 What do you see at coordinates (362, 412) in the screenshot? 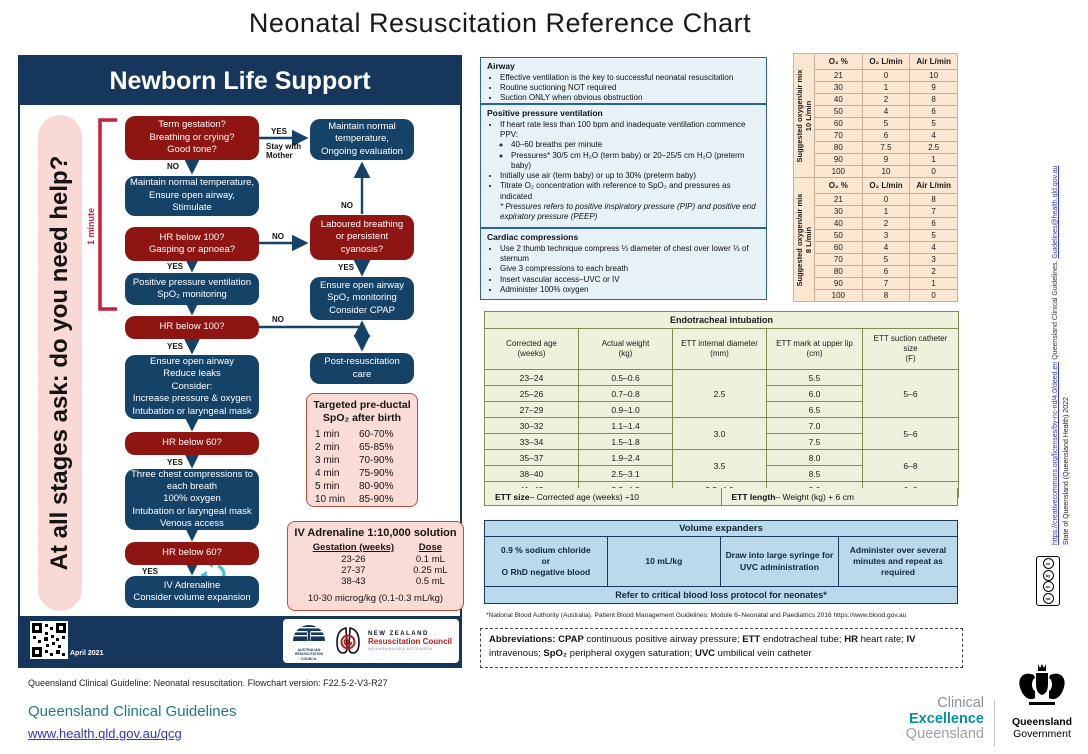
I see `spo2-title: Targeted pre-ductal SpO₂ after birth` at bounding box center [362, 412].